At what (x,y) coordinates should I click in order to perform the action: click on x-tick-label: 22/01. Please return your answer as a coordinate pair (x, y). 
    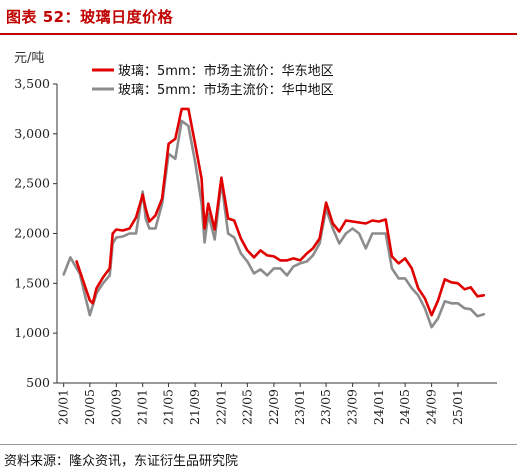
    Looking at the image, I should click on (220, 407).